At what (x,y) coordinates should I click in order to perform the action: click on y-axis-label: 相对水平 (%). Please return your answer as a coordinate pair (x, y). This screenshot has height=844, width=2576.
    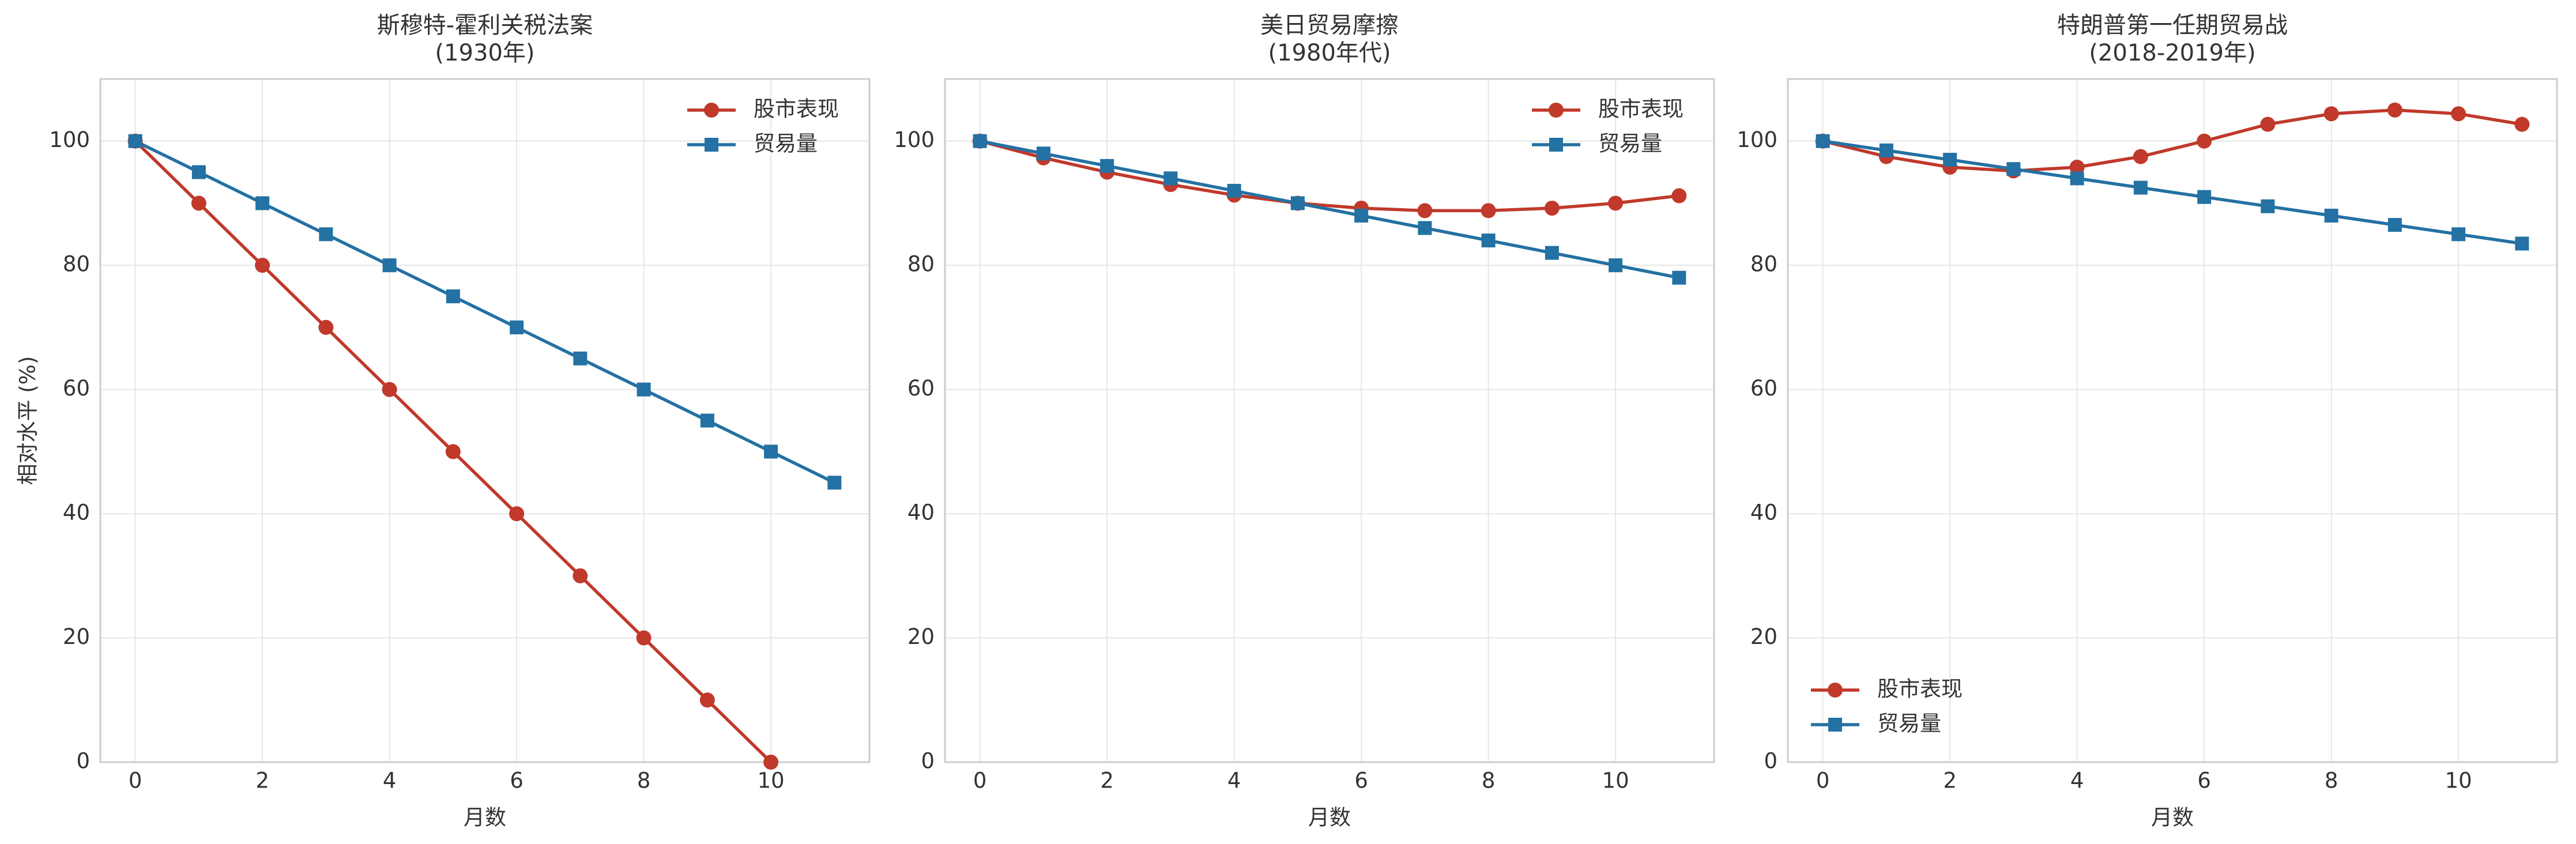
    Looking at the image, I should click on (28, 420).